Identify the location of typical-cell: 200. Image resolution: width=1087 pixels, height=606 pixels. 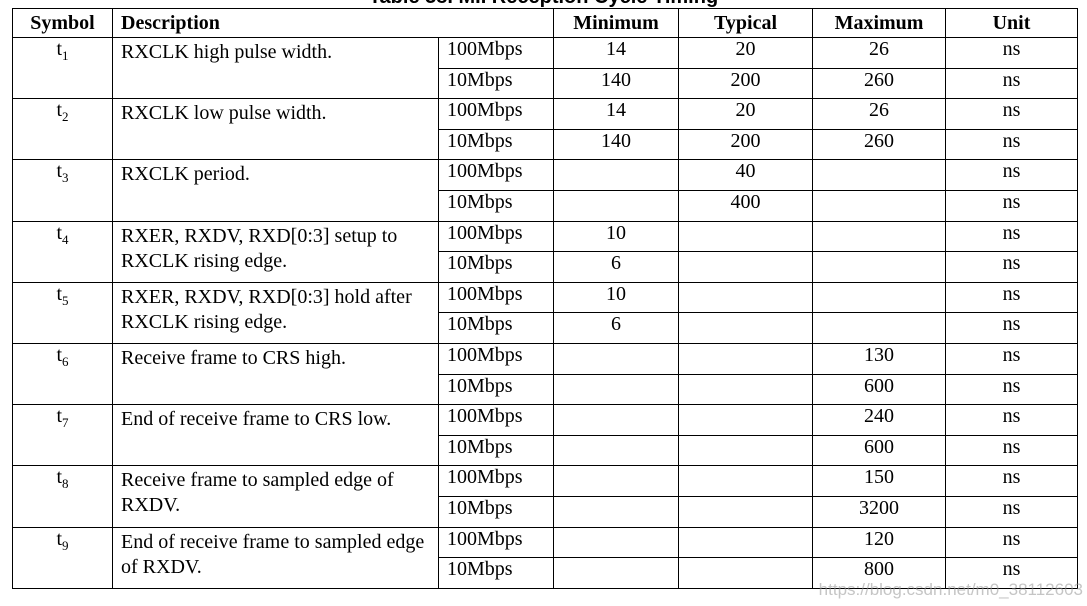
(746, 83).